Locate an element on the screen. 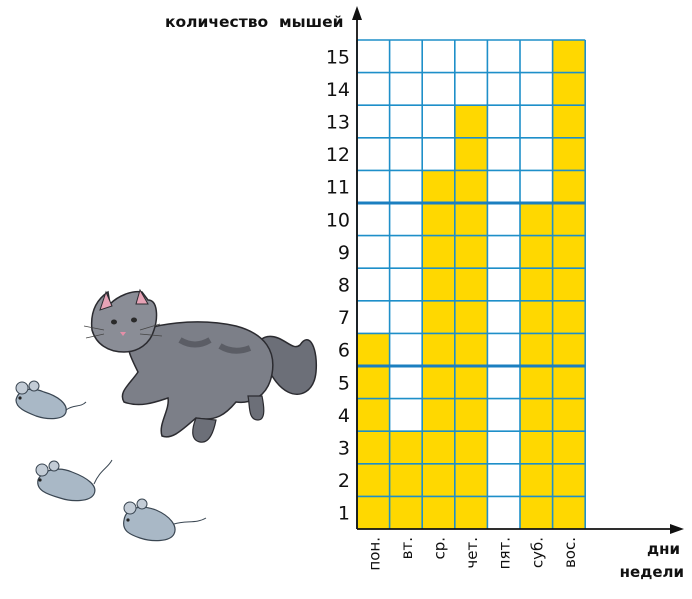 This screenshot has height=599, width=692. y-tick-label: 8 is located at coordinates (344, 286).